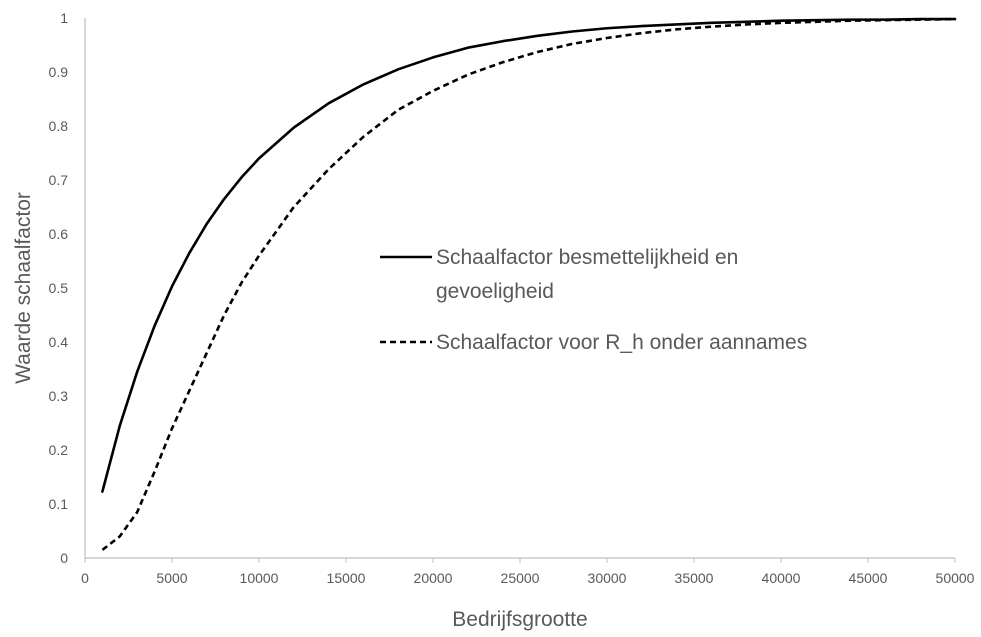  What do you see at coordinates (433, 578) in the screenshot?
I see `x-tick-label: 20000` at bounding box center [433, 578].